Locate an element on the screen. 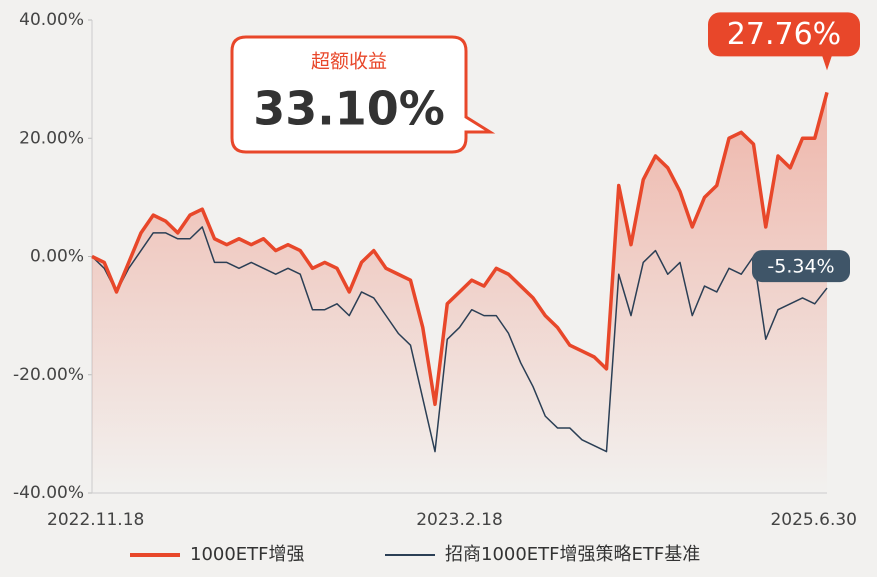 This screenshot has width=877, height=577. callout-box is located at coordinates (363, 94).